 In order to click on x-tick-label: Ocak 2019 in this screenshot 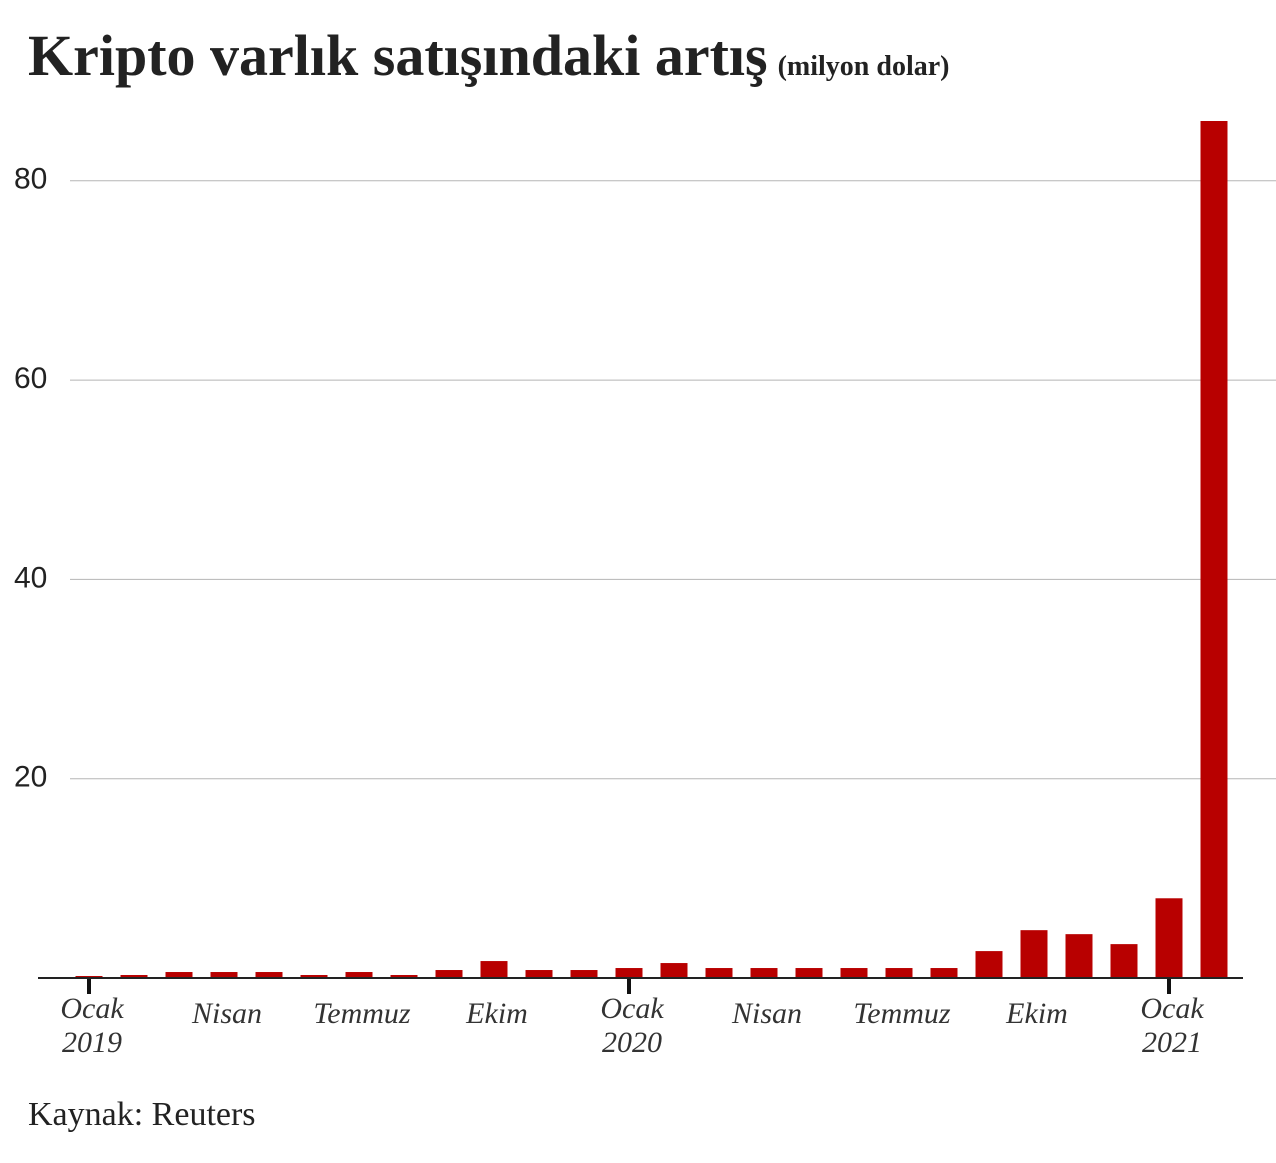, I will do `click(92, 1025)`.